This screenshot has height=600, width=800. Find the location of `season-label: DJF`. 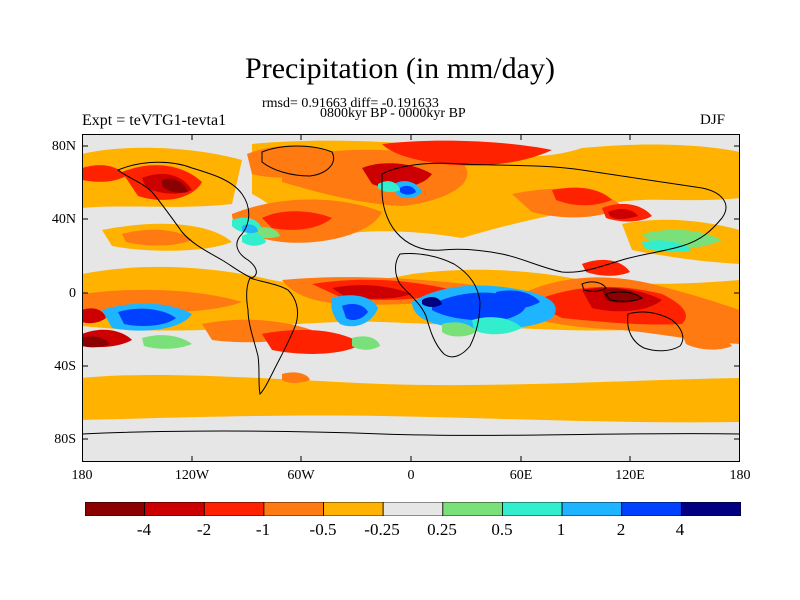

season-label: DJF is located at coordinates (713, 120).